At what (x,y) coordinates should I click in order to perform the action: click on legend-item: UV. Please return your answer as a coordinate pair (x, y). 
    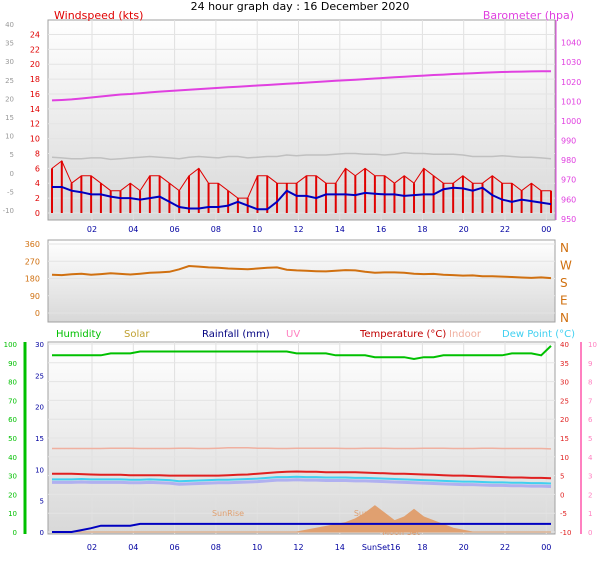
    Looking at the image, I should click on (293, 334).